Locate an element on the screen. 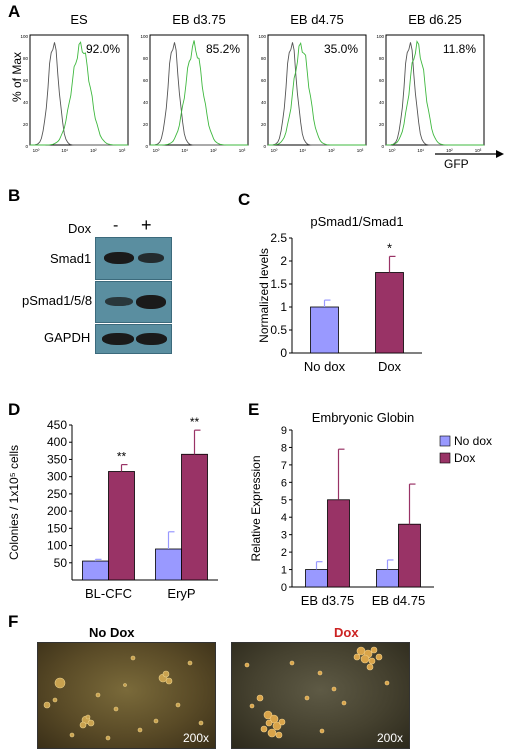 This screenshot has height=749, width=520. y-tick-label: 350 is located at coordinates (57, 459).